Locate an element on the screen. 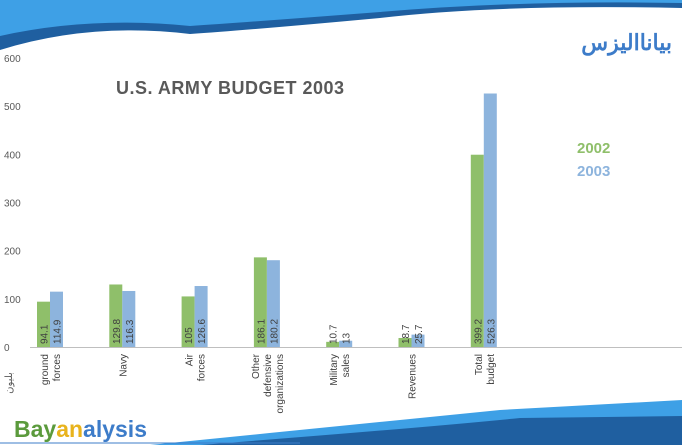 The image size is (682, 445). y-tick-label: 100 is located at coordinates (12, 300).